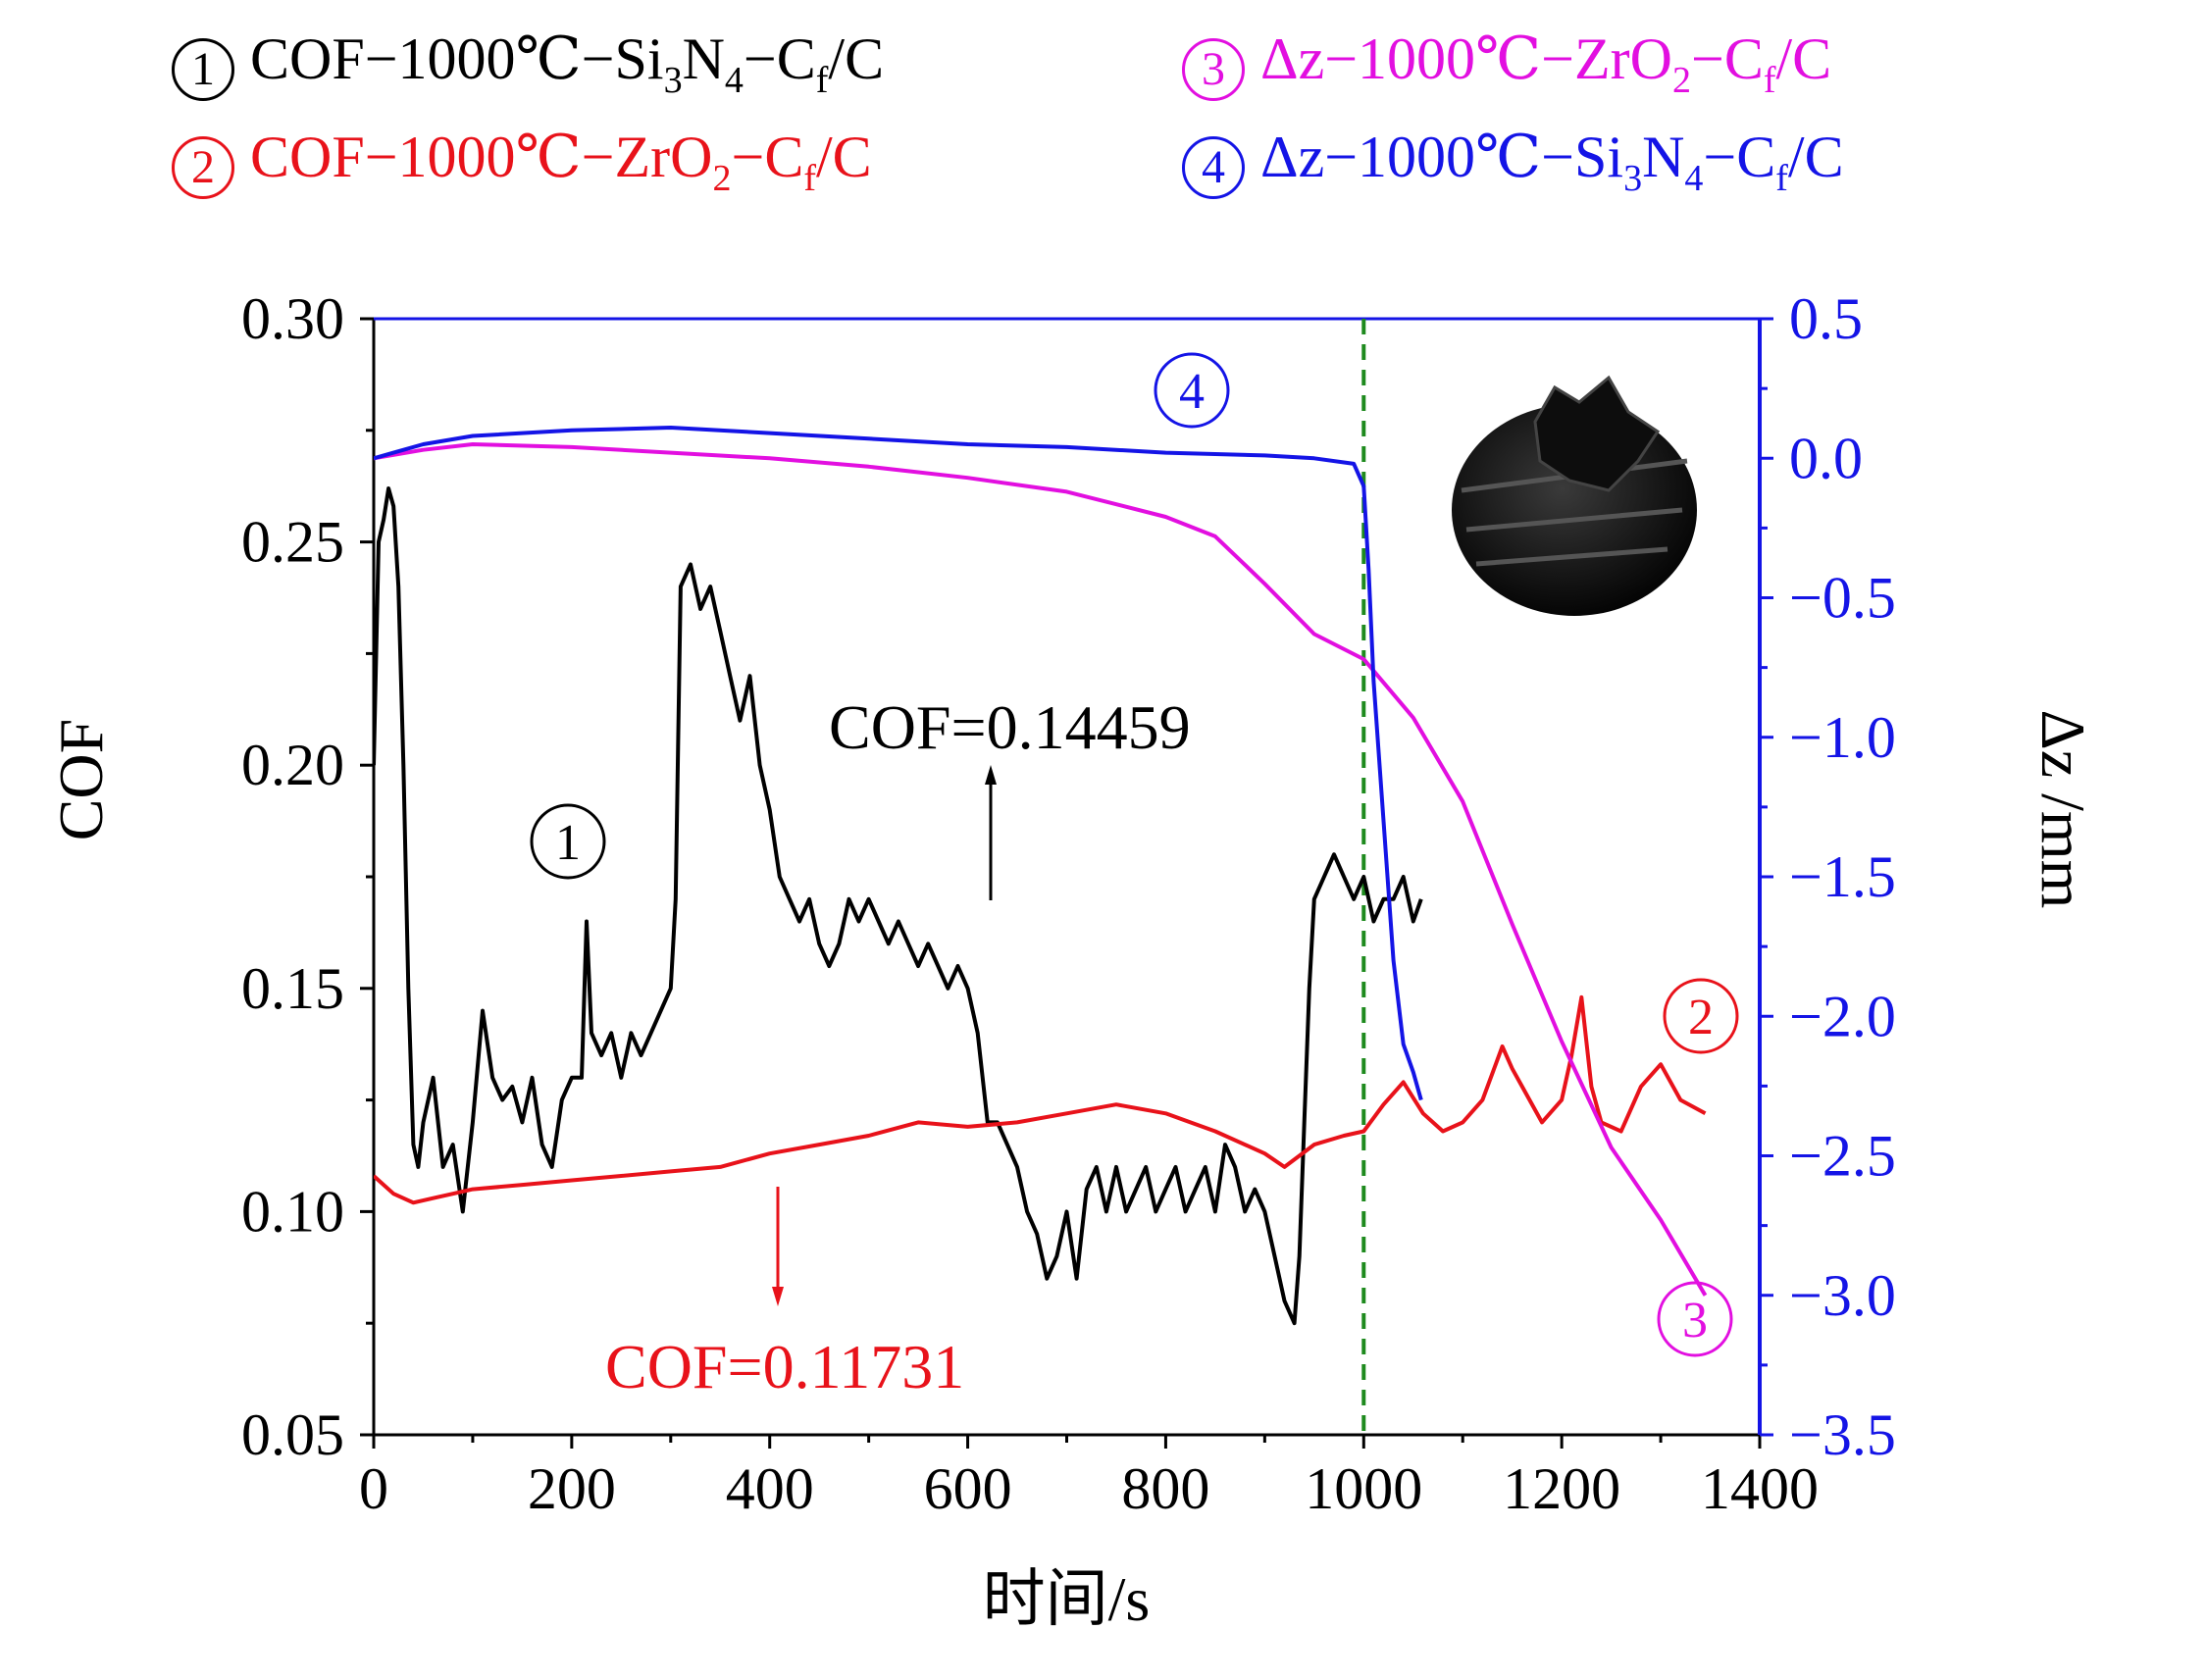  I want to click on sample-photo, so click(1574, 495).